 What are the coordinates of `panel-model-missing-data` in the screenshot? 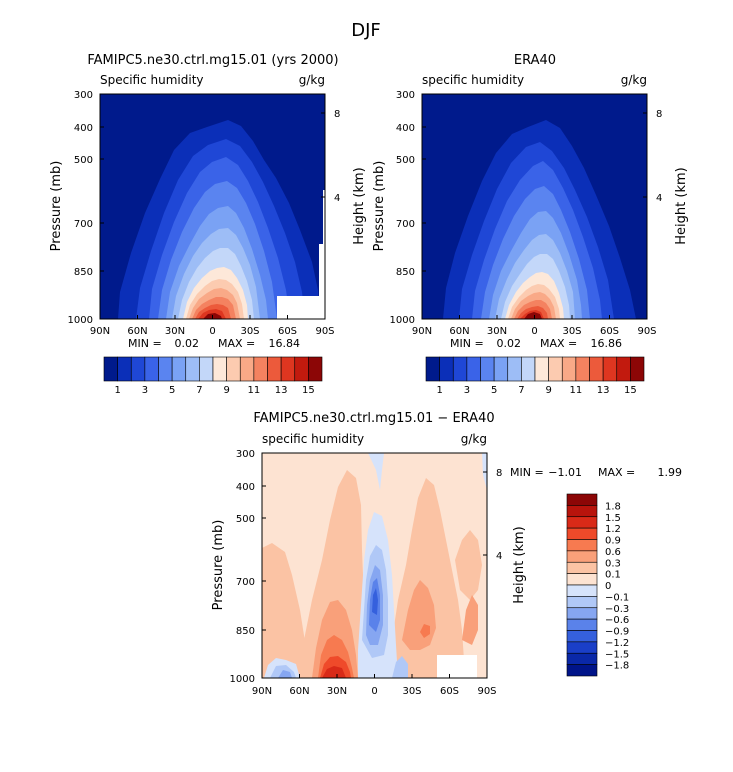 It's located at (301, 254).